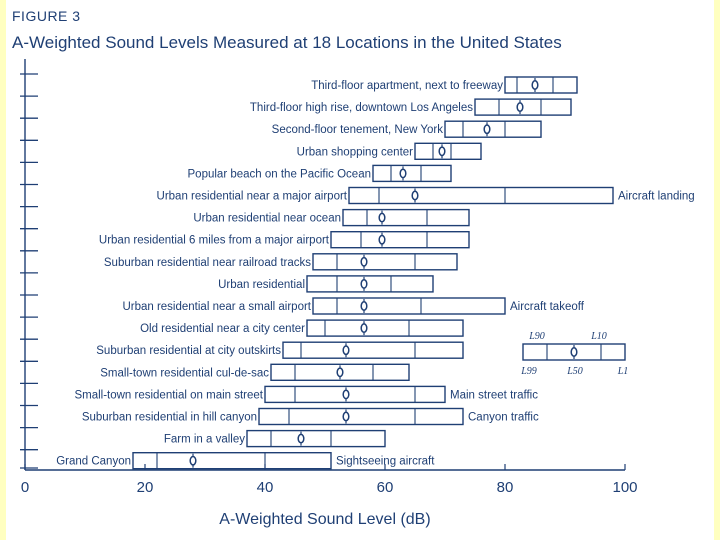  What do you see at coordinates (373, 350) in the screenshot?
I see `row-13-box` at bounding box center [373, 350].